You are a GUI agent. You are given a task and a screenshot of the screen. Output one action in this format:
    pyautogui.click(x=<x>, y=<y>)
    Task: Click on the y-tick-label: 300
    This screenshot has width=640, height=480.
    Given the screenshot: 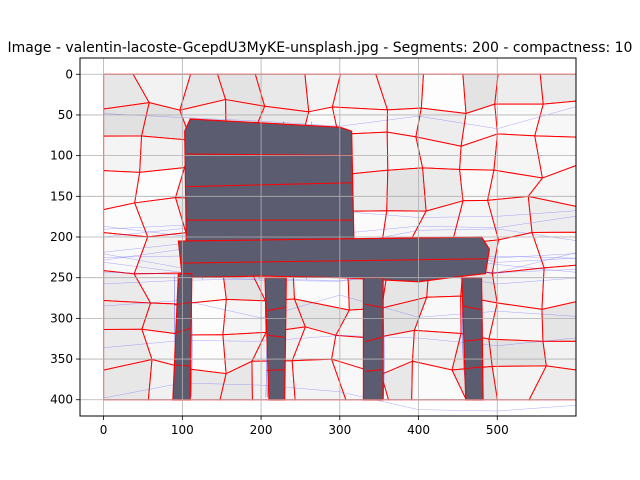 What is the action you would take?
    pyautogui.click(x=61, y=318)
    